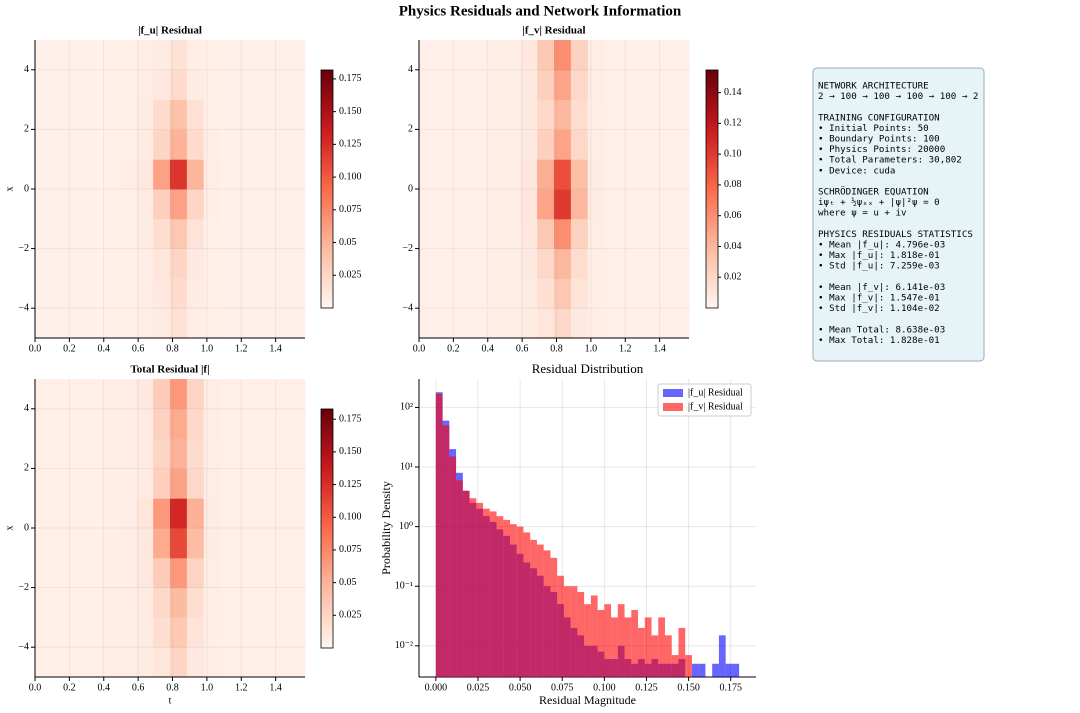  I want to click on info-line: • Max Total: 1.828e-01, so click(879, 340).